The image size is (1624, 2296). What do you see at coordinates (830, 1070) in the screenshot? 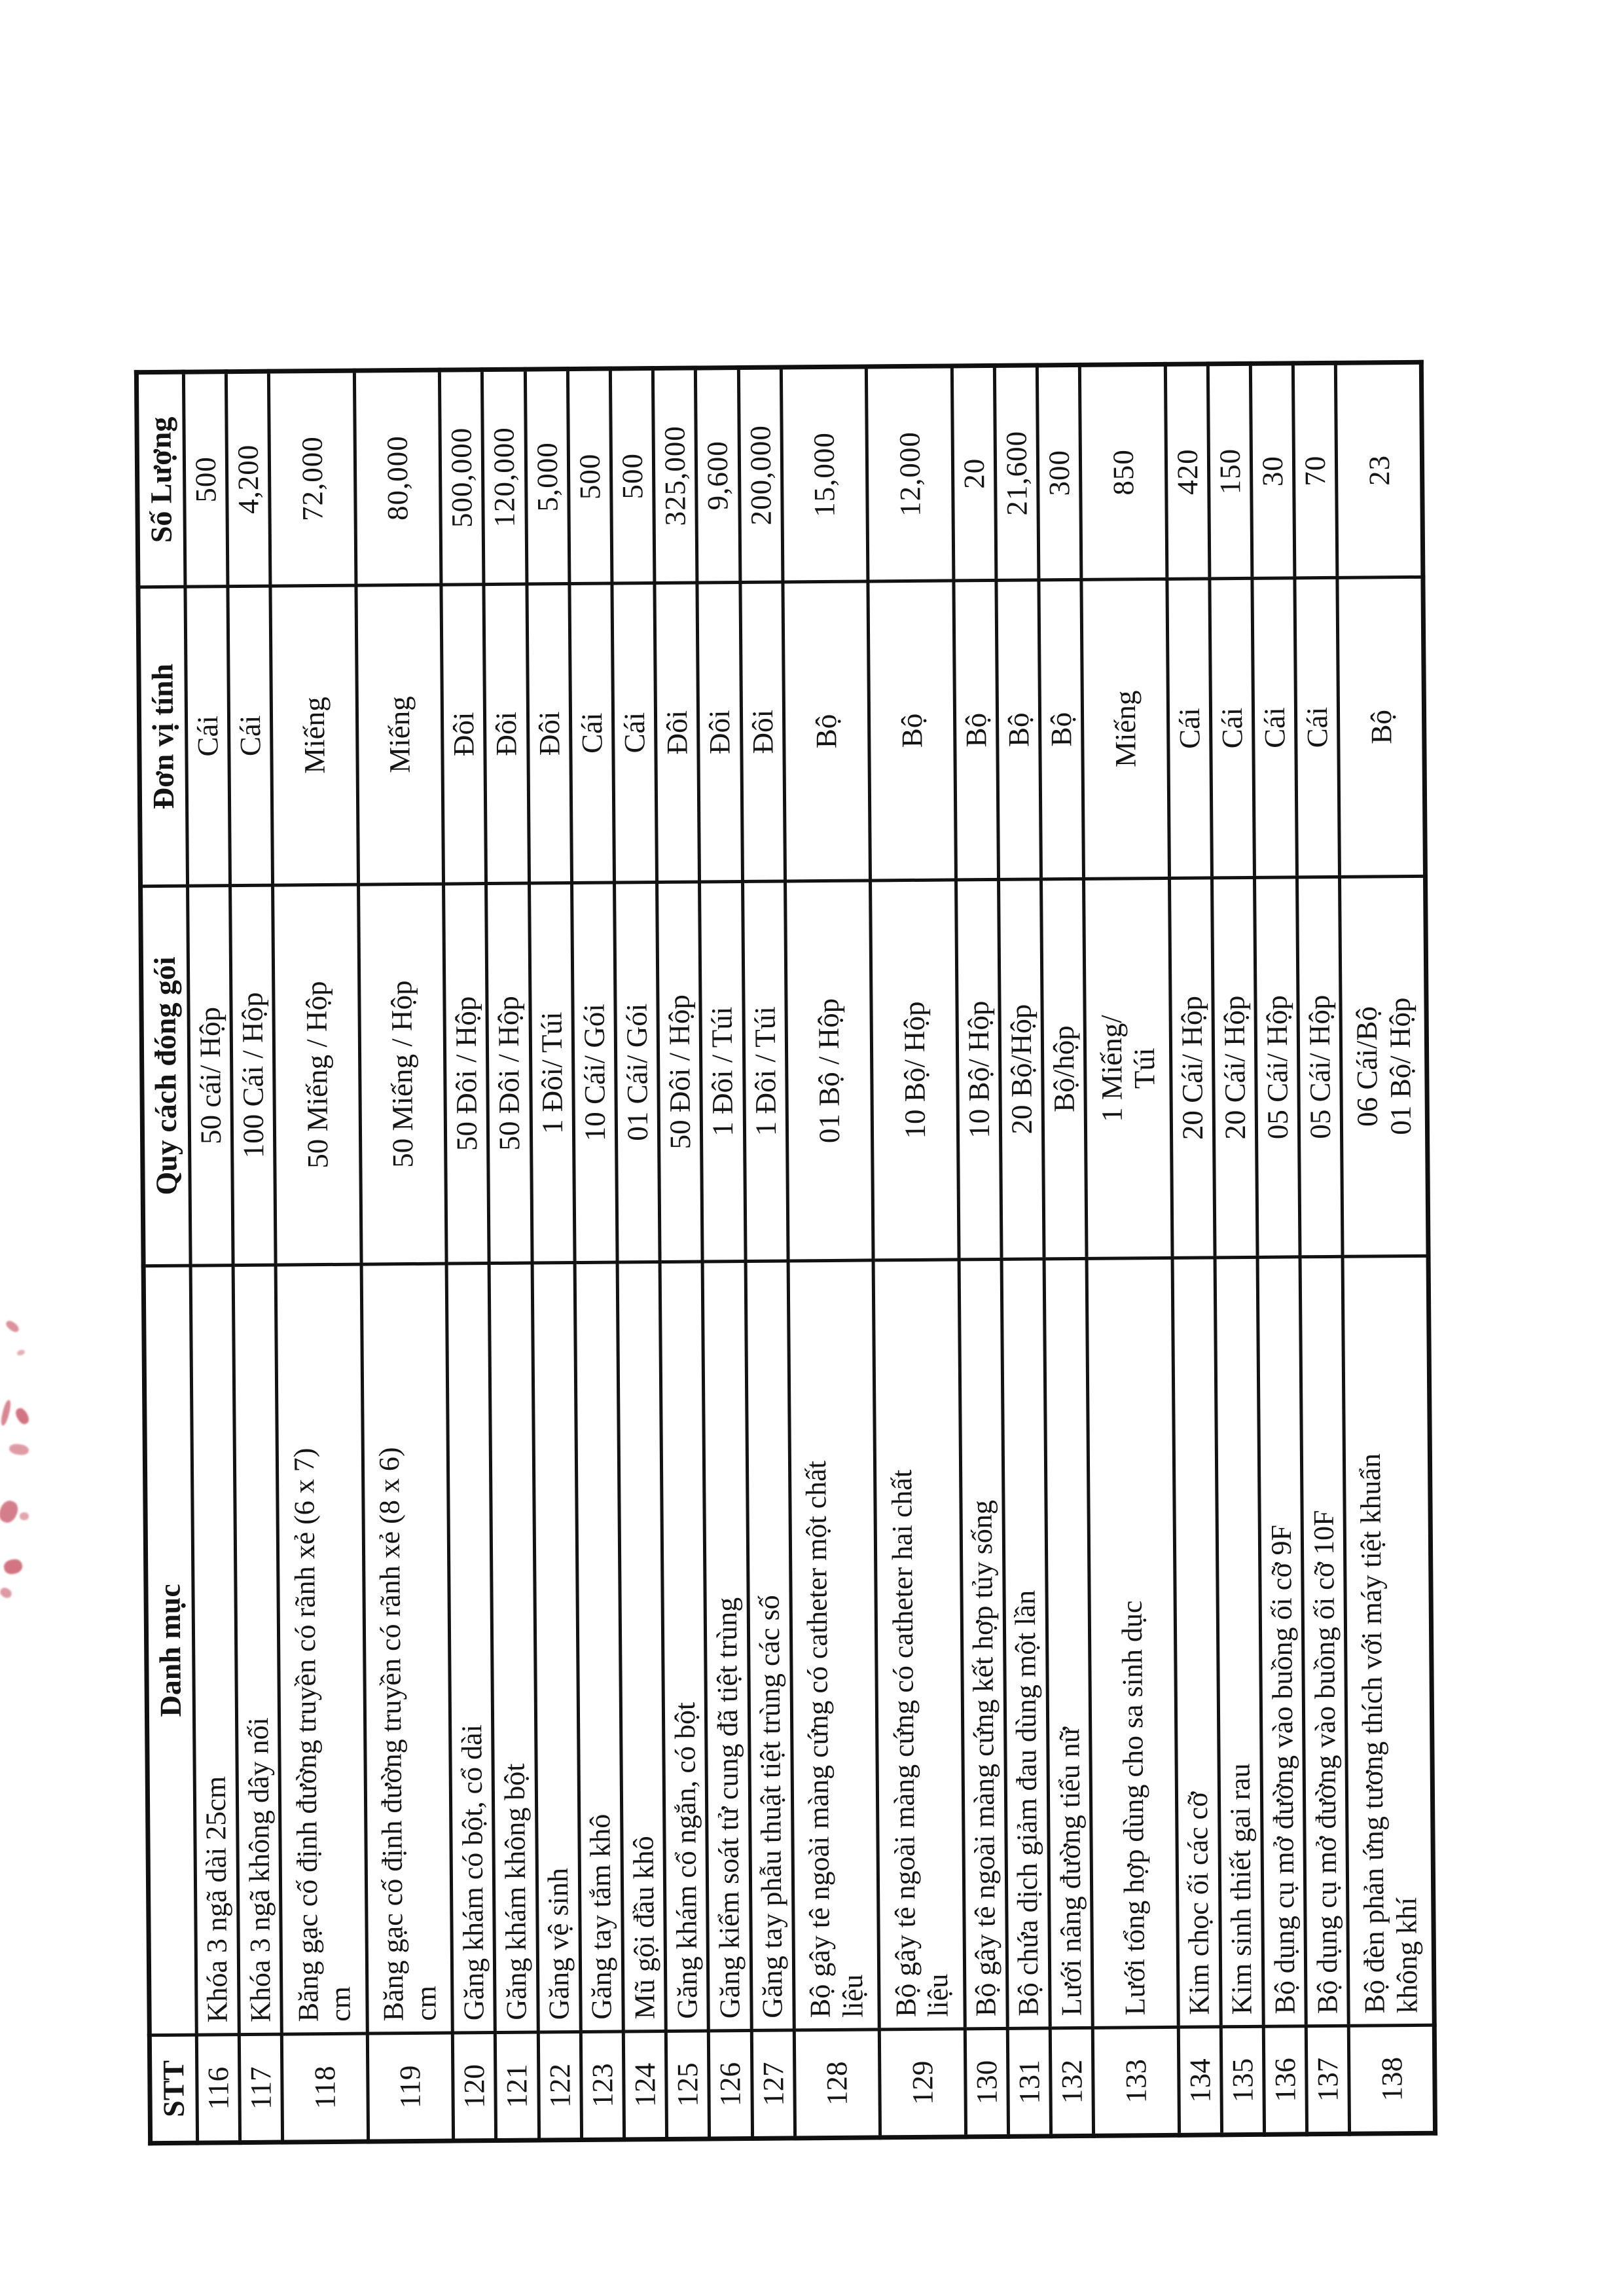
I see `packing-cell: 01 Bộ / Hộp` at bounding box center [830, 1070].